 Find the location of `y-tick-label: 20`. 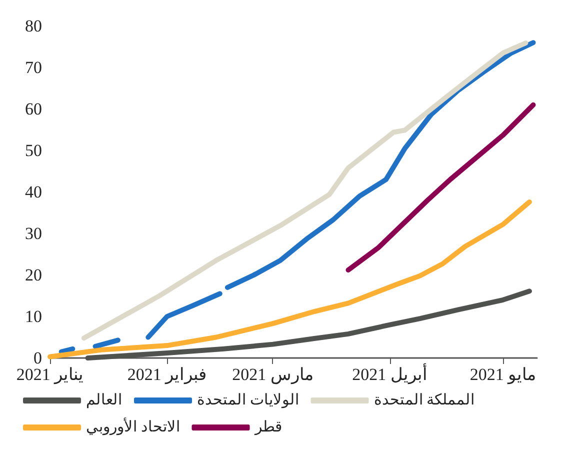

y-tick-label: 20 is located at coordinates (33, 275).